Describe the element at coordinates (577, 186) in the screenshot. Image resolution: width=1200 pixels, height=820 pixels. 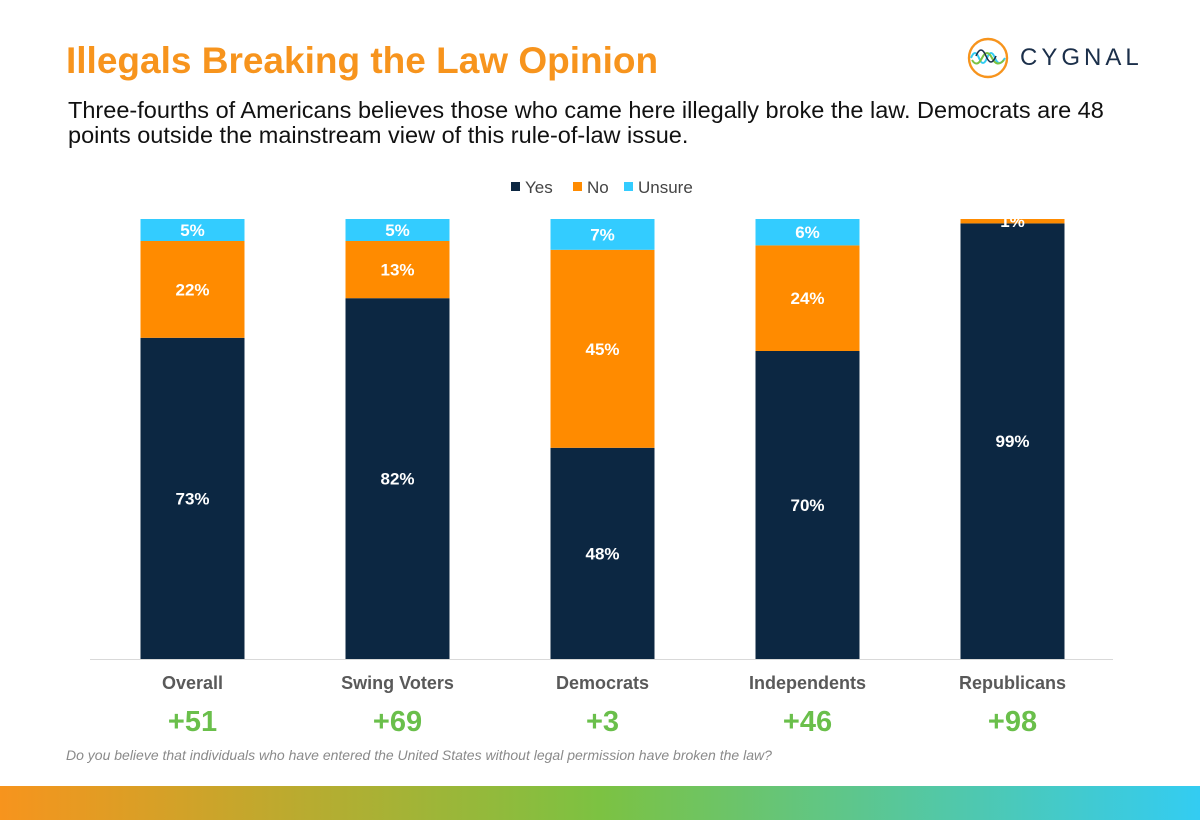
I see `legend-swatch-no` at that location.